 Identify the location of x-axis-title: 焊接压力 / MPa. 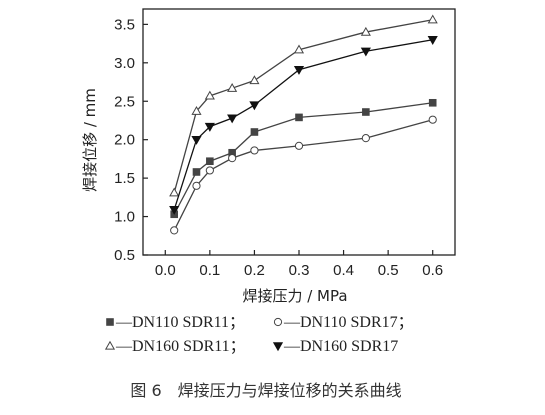
(294, 296).